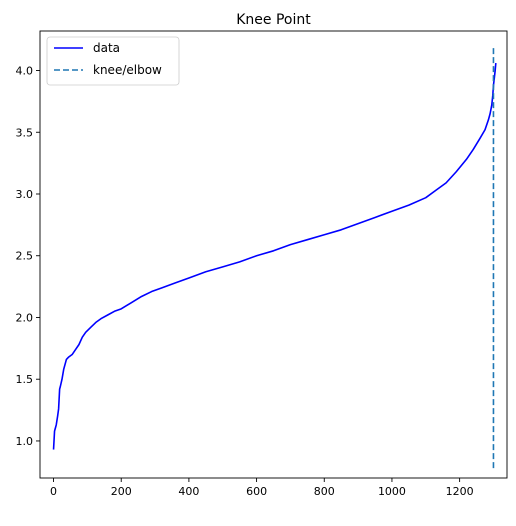 The width and height of the screenshot is (516, 526). What do you see at coordinates (53, 491) in the screenshot?
I see `x-tick-label: 0` at bounding box center [53, 491].